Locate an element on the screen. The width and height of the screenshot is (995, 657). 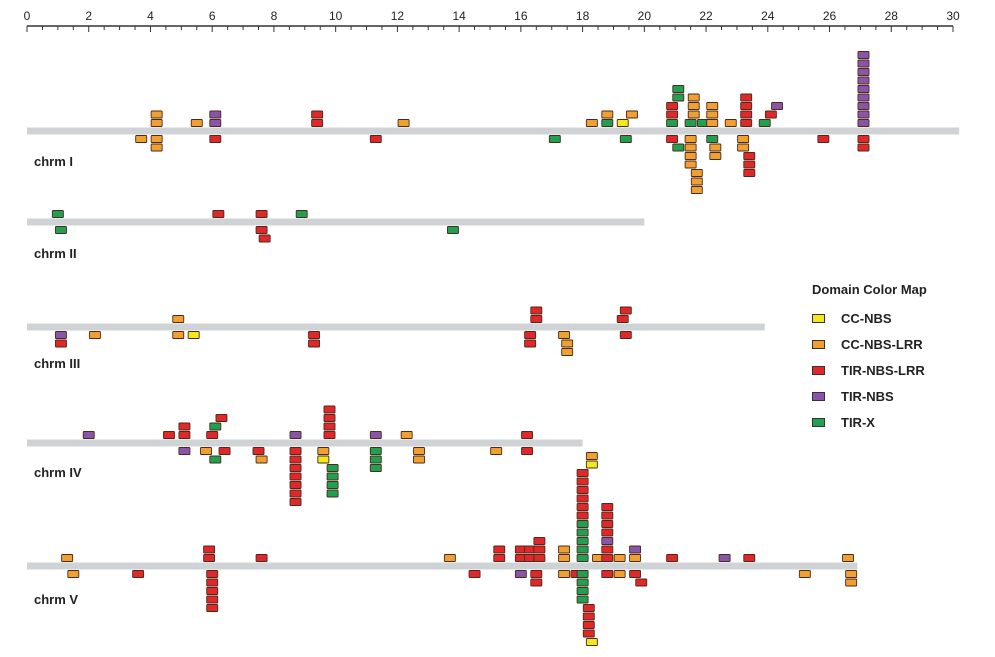
legend-item-cc-nbs-lrr: CC-NBS-LRR is located at coordinates (897, 344).